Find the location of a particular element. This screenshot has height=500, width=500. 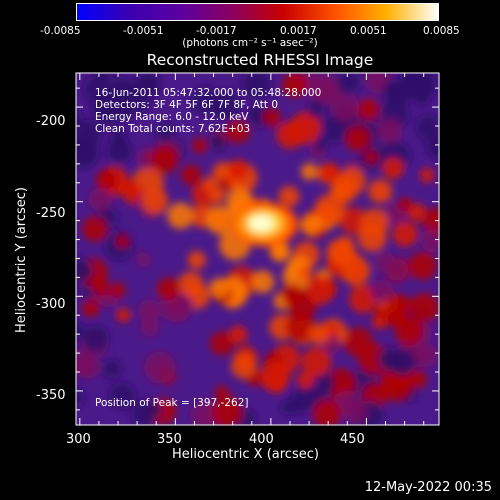

colorbar is located at coordinates (257, 12).